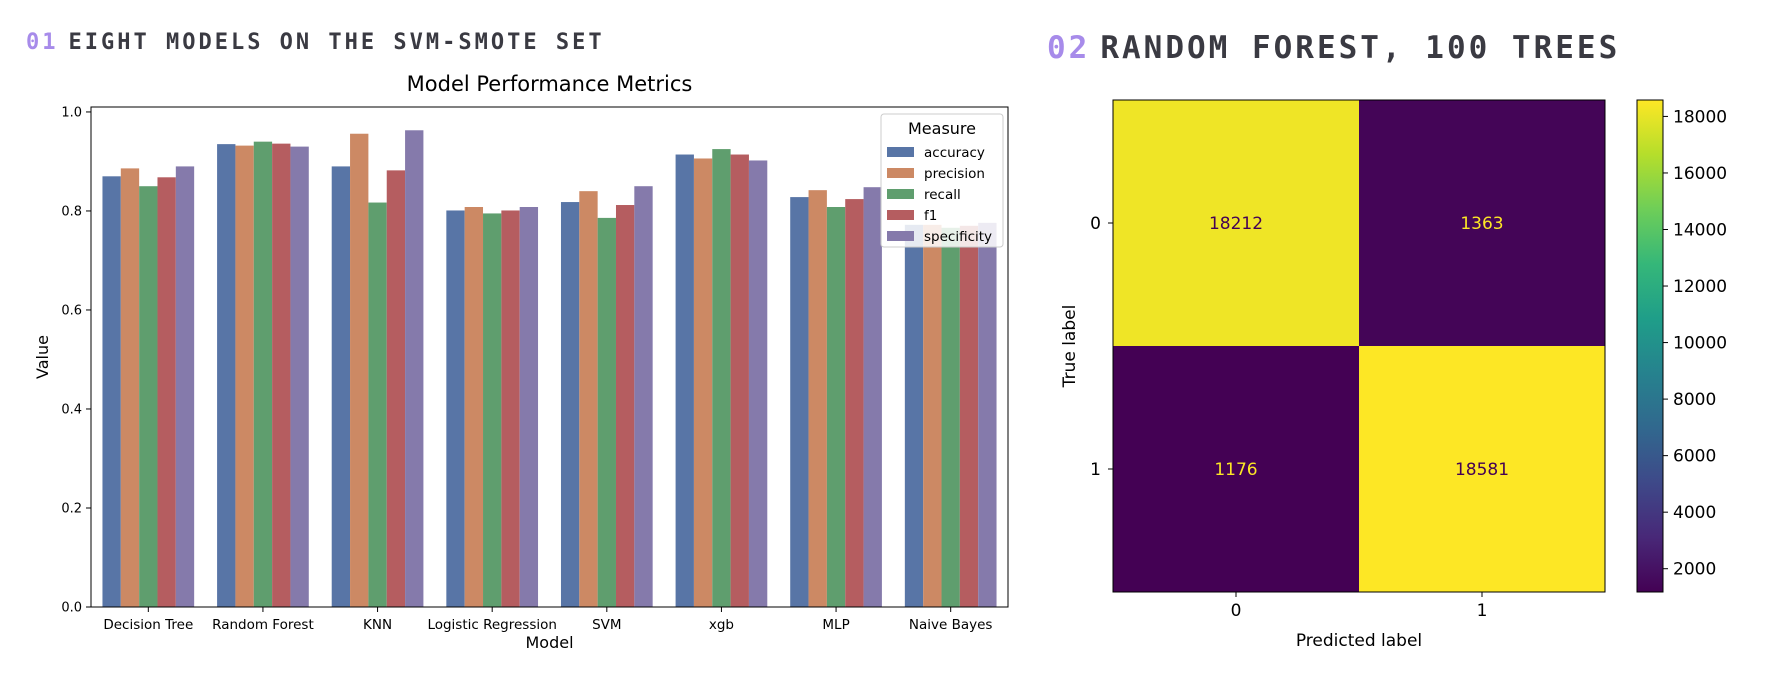 The image size is (1768, 688). What do you see at coordinates (951, 625) in the screenshot?
I see `x-tick-label: Naive Bayes` at bounding box center [951, 625].